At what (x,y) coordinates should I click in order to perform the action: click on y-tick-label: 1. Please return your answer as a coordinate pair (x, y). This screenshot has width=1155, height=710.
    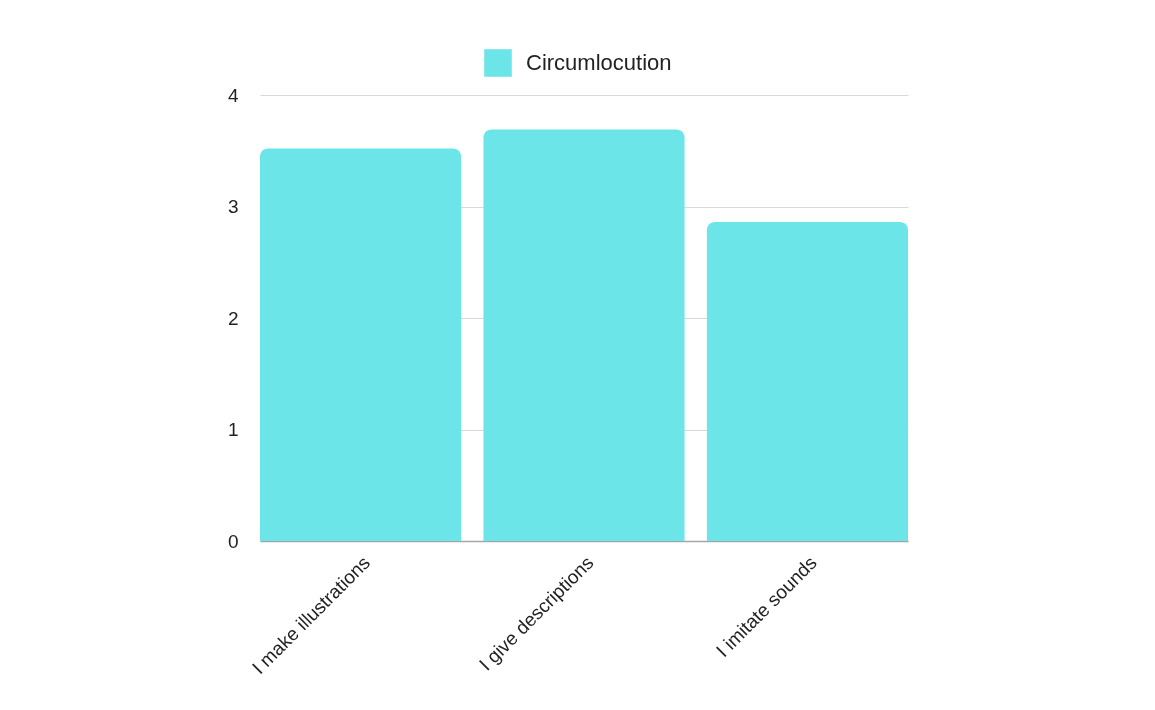
    Looking at the image, I should click on (233, 429).